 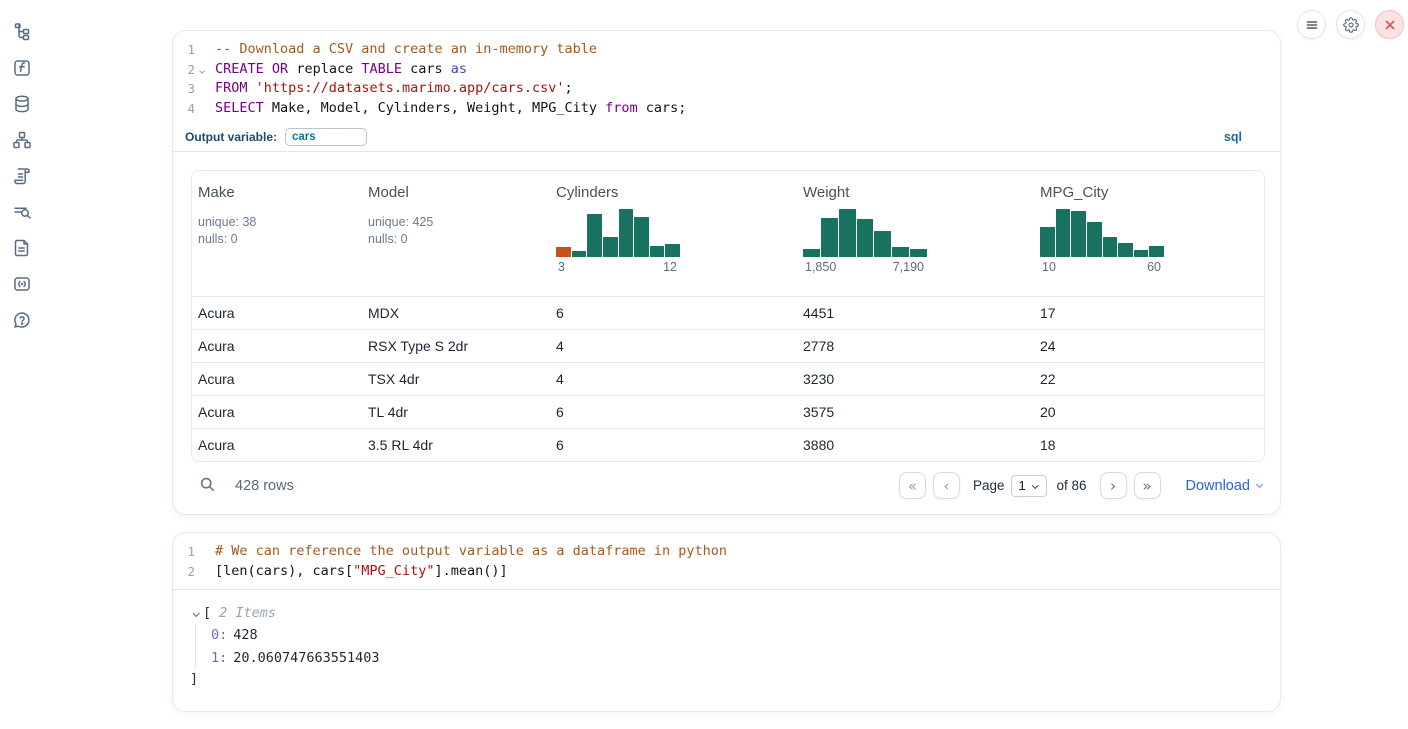 What do you see at coordinates (726, 572) in the screenshot?
I see `code-line: 2 [len(cars), cars["MPG_City"].mean()]` at bounding box center [726, 572].